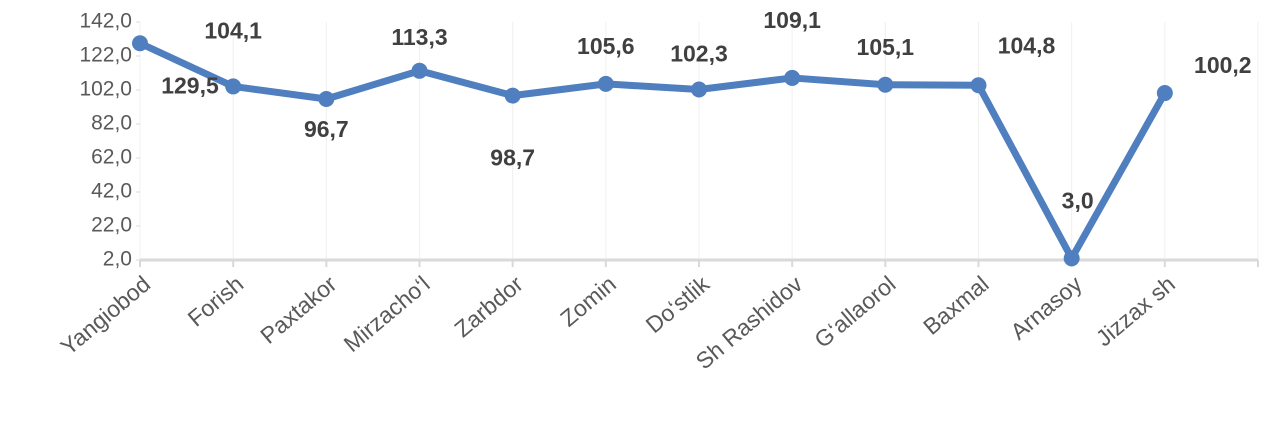 Image resolution: width=1264 pixels, height=423 pixels. I want to click on x-tick-label: Baxmal, so click(955, 305).